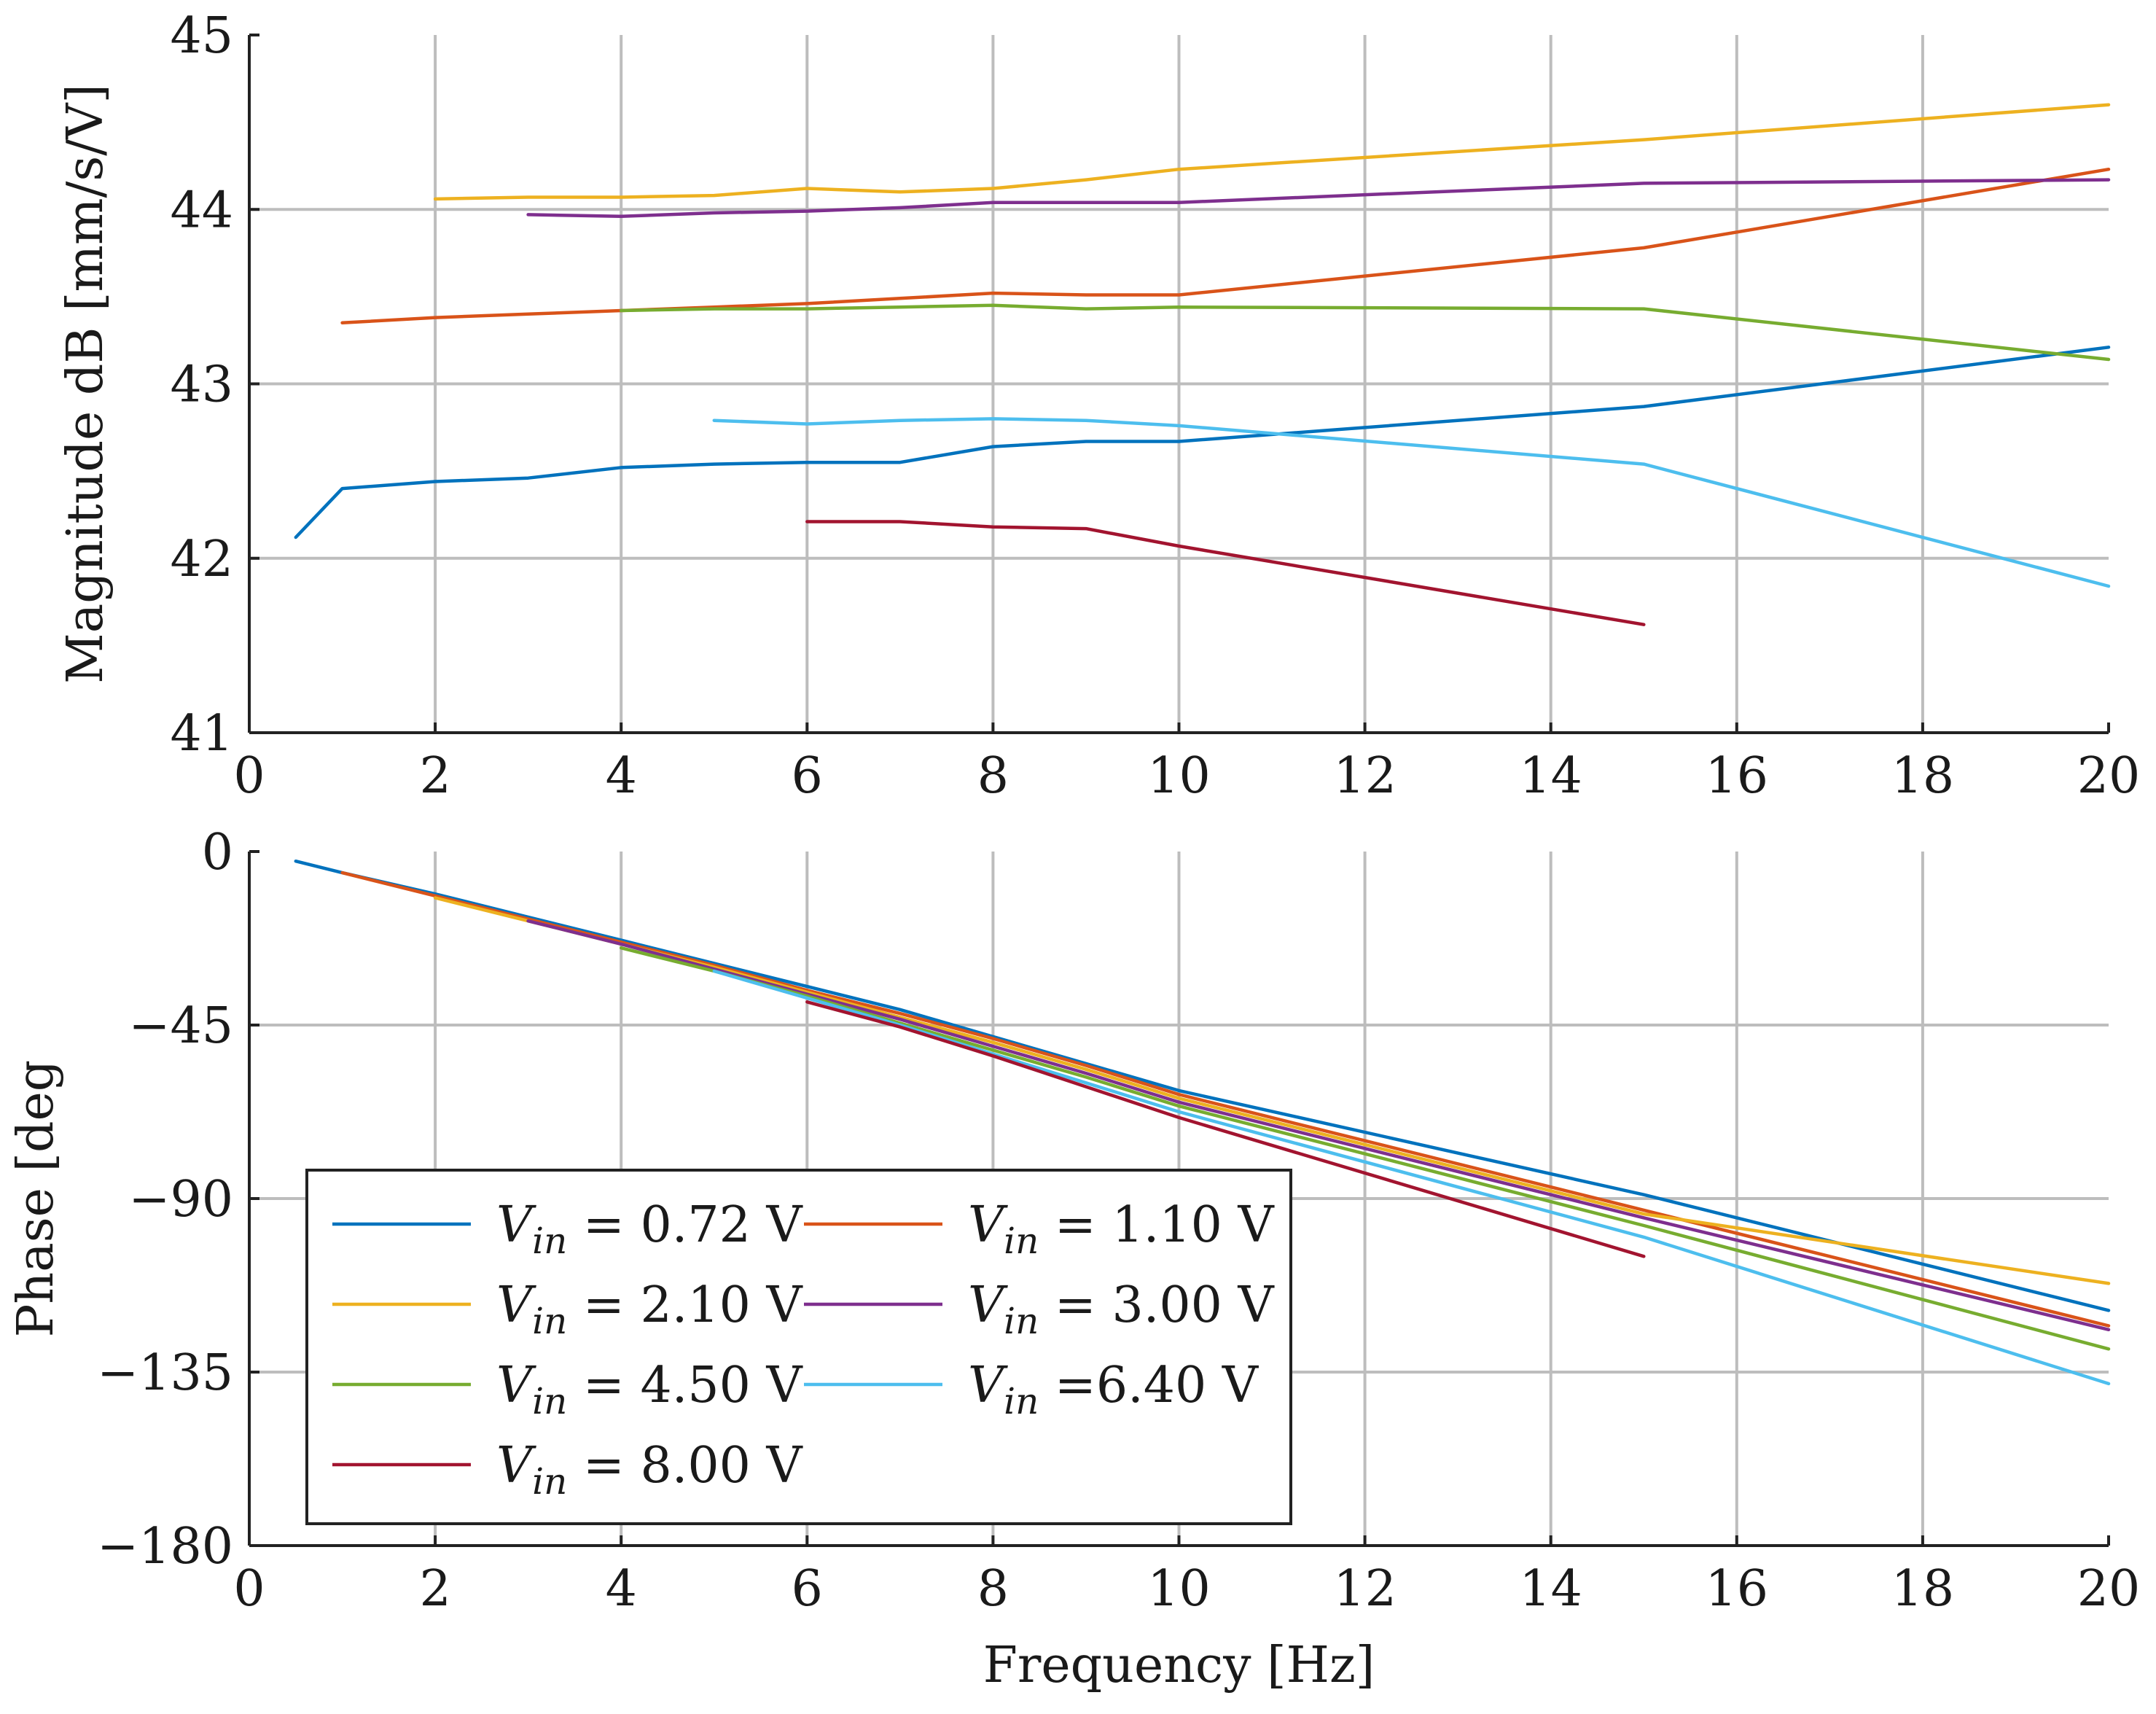  I want to click on y-tick-label: 42, so click(202, 560).